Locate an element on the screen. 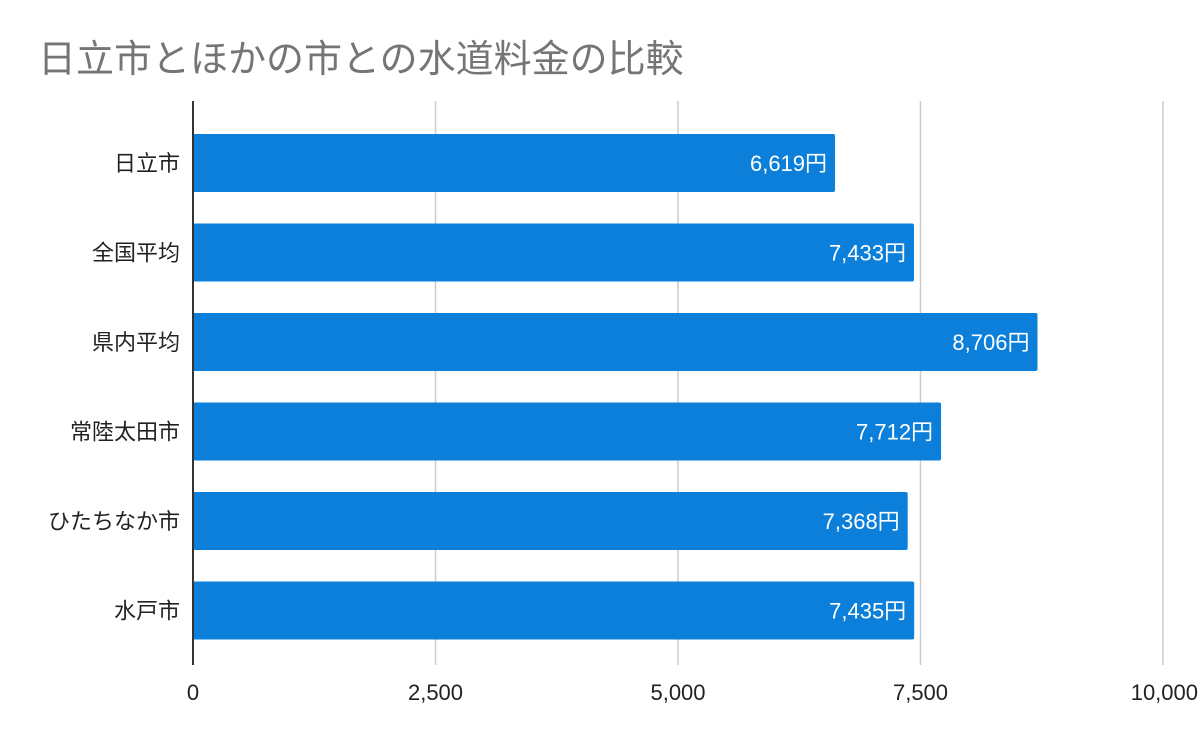 This screenshot has height=742, width=1200. y-category-label: 日立市 is located at coordinates (147, 164).